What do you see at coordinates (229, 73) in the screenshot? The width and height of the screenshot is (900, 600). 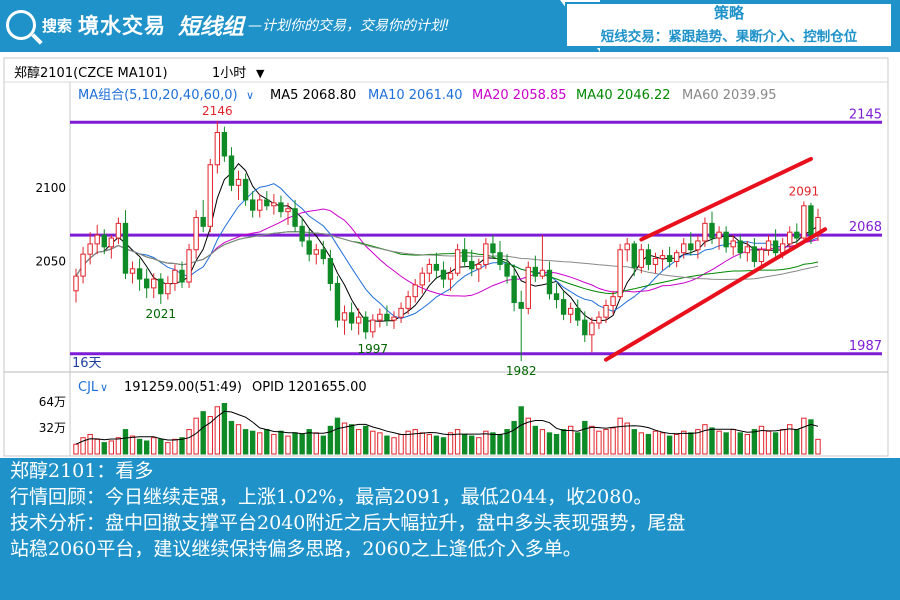 I see `period-label: 1小时` at bounding box center [229, 73].